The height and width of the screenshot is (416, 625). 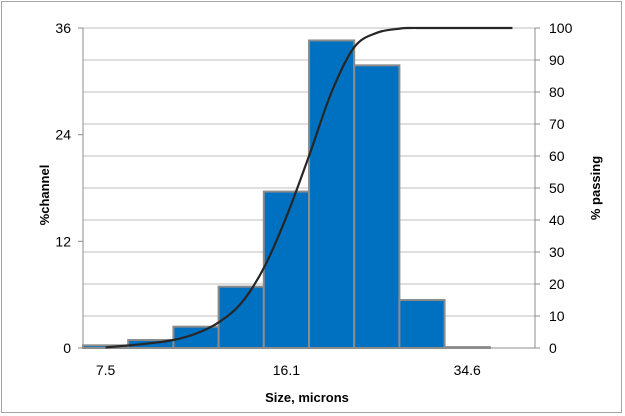 What do you see at coordinates (557, 60) in the screenshot?
I see `y-right-tick-label: 90` at bounding box center [557, 60].